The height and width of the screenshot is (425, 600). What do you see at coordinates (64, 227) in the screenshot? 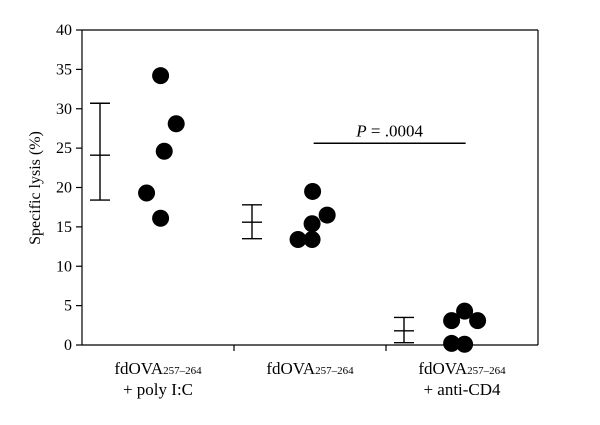
I see `y-tick-label: 15` at bounding box center [64, 227].